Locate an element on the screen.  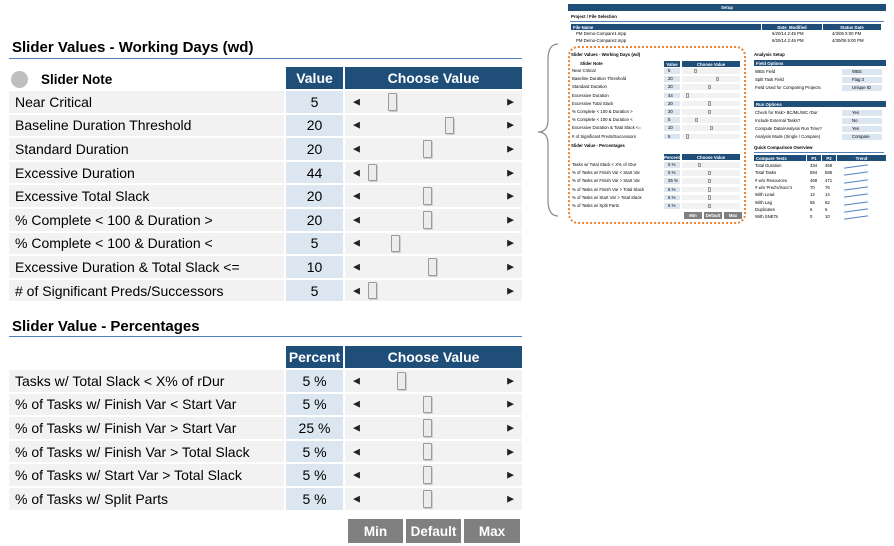
compare-row-p1: 0 is located at coordinates (811, 217).